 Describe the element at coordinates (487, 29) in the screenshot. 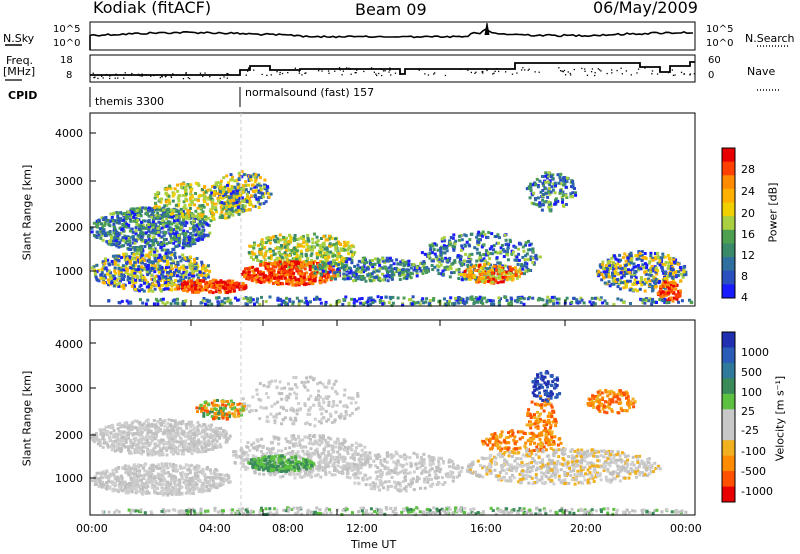

I see `nsky-spike` at that location.